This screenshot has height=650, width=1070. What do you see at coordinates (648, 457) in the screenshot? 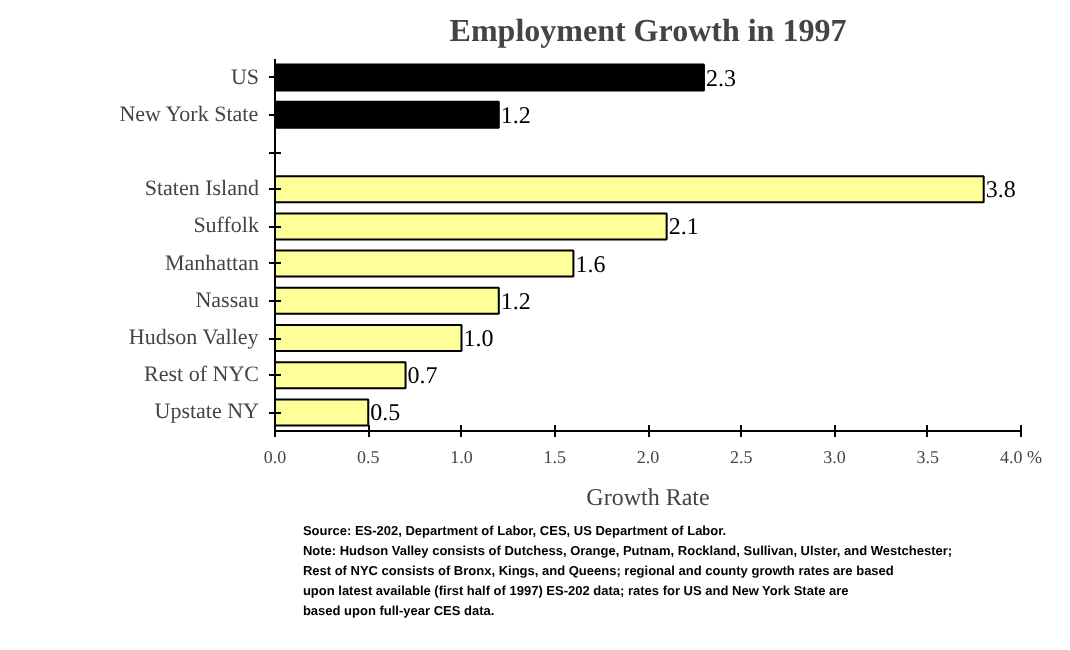
I see `x-tick-label: 2.0` at bounding box center [648, 457].